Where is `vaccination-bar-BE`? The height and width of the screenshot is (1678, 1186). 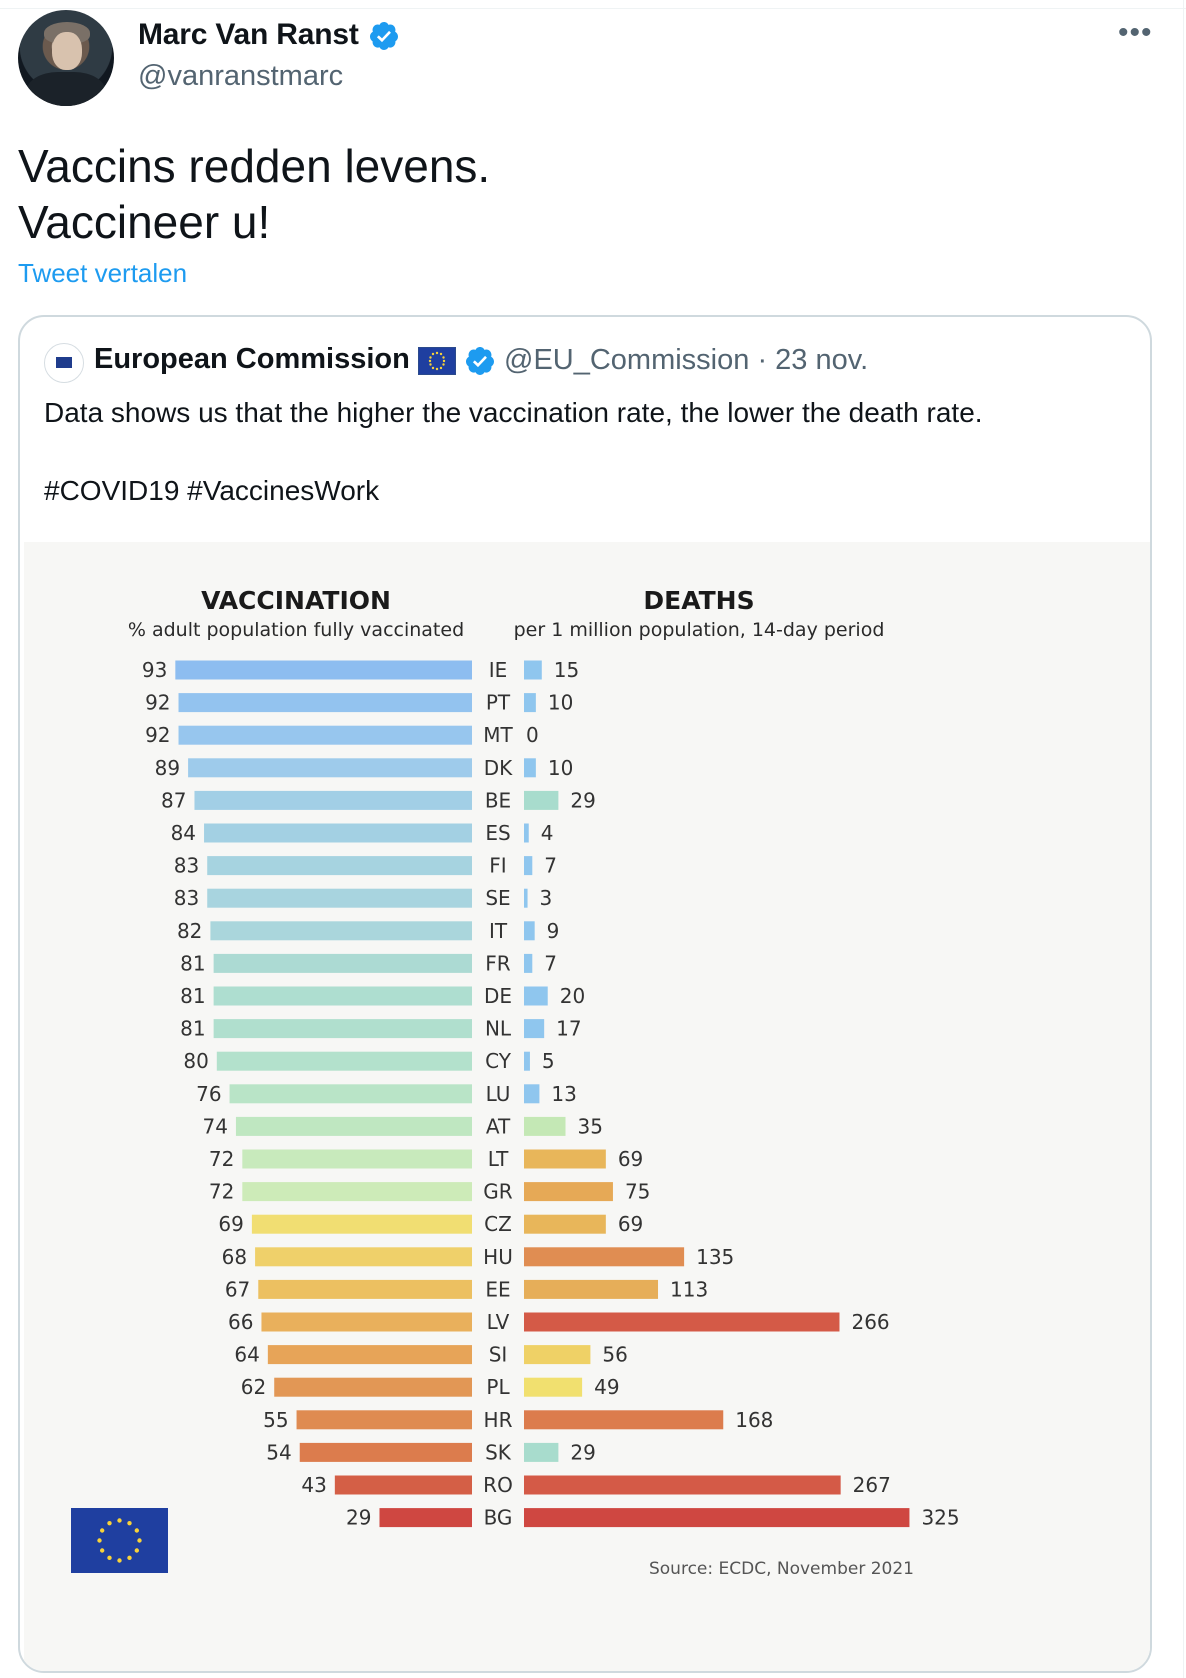
vaccination-bar-BE is located at coordinates (333, 800).